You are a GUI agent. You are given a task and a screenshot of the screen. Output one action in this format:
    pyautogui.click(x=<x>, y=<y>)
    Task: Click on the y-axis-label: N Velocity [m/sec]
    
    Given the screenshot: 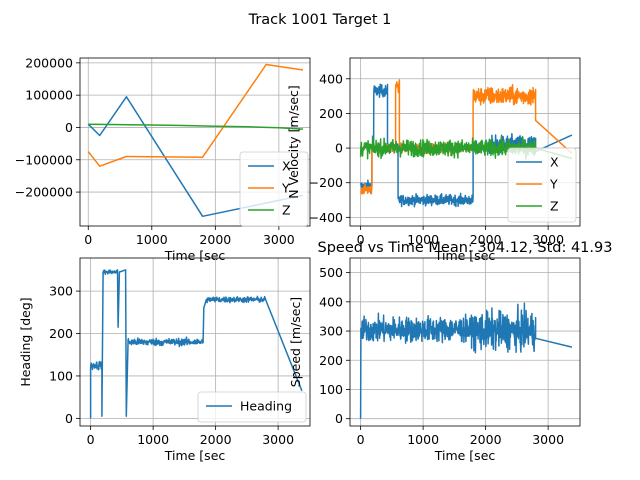 What is the action you would take?
    pyautogui.click(x=293, y=142)
    